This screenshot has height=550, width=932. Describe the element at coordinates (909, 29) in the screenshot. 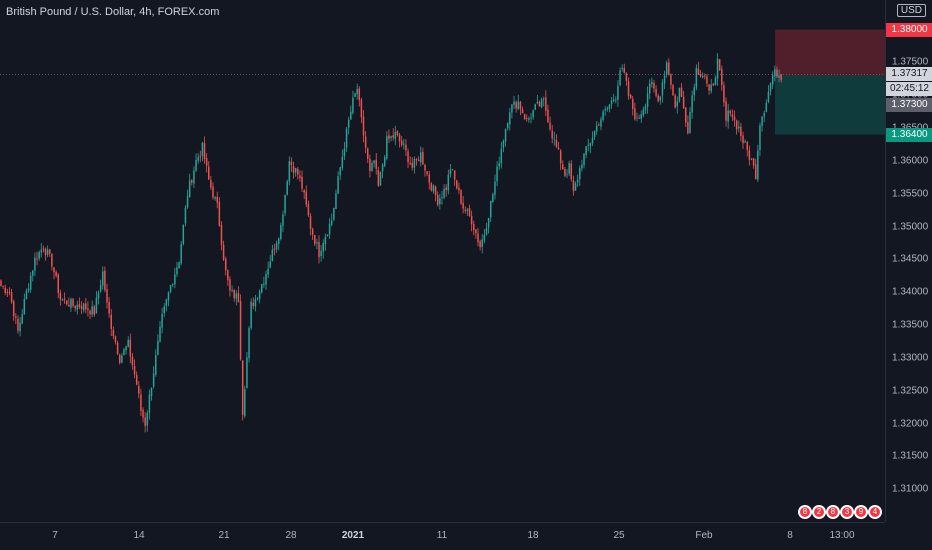

I see `target-price-tag: 1.38000` at that location.